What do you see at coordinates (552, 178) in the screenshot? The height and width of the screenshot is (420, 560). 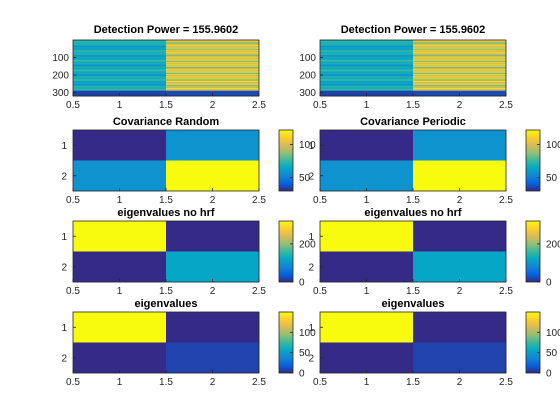 I see `colorbar-tick-label: 50` at bounding box center [552, 178].